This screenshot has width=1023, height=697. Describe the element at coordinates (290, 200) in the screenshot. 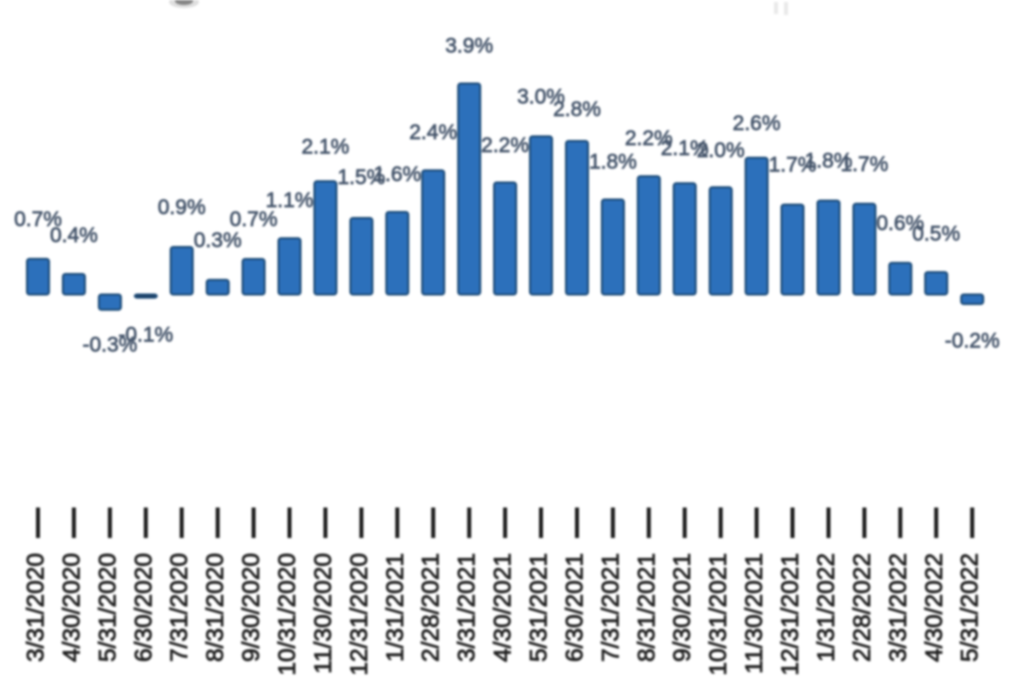

I see `svg-text: 1.1%` at that location.